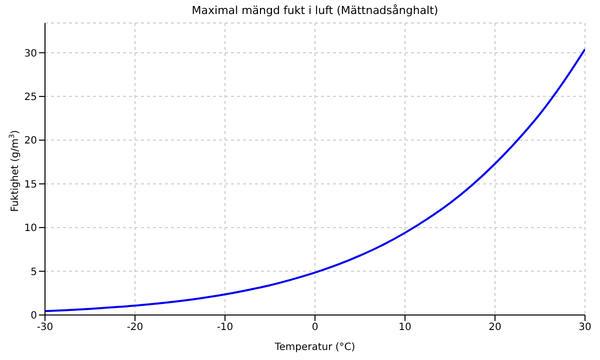  I want to click on x-tick-label: 30, so click(585, 328).